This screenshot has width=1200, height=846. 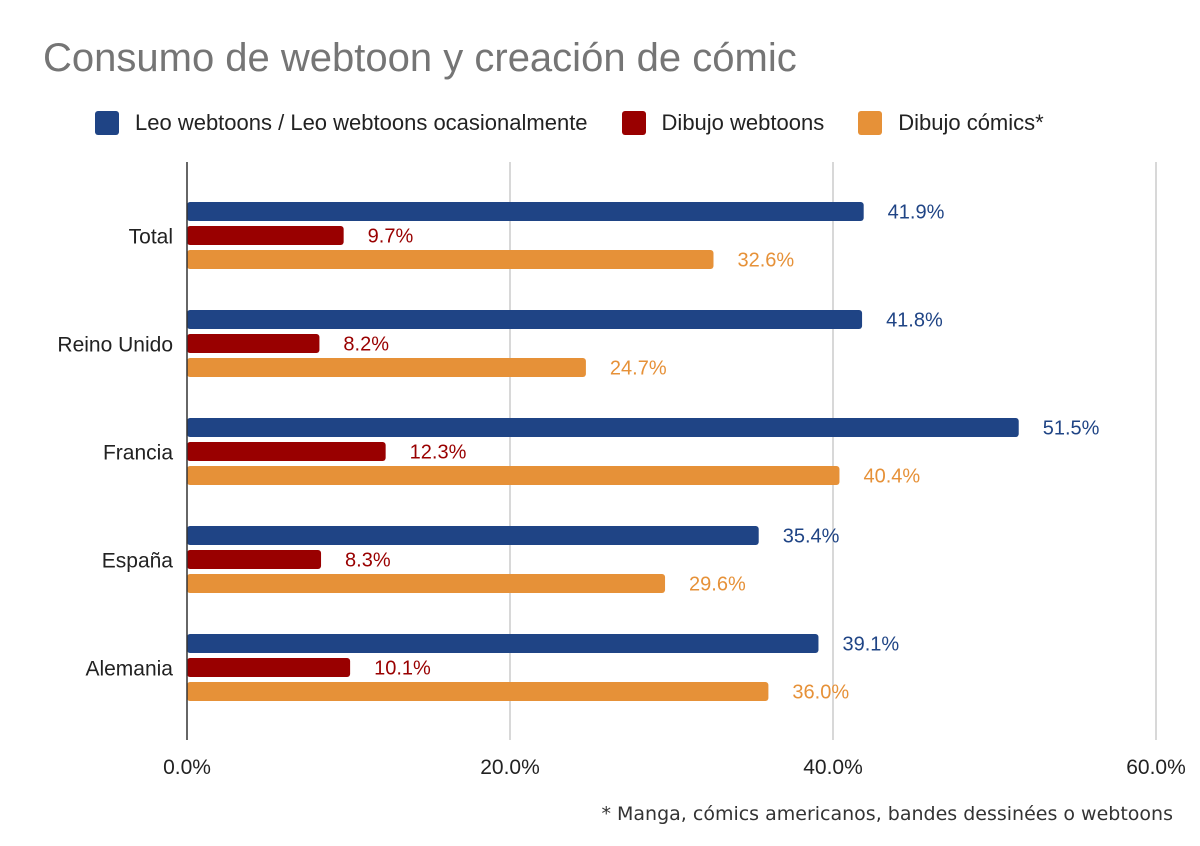 What do you see at coordinates (743, 122) in the screenshot?
I see `legend-label-dibujo-webtoons: Dibujo webtoons` at bounding box center [743, 122].